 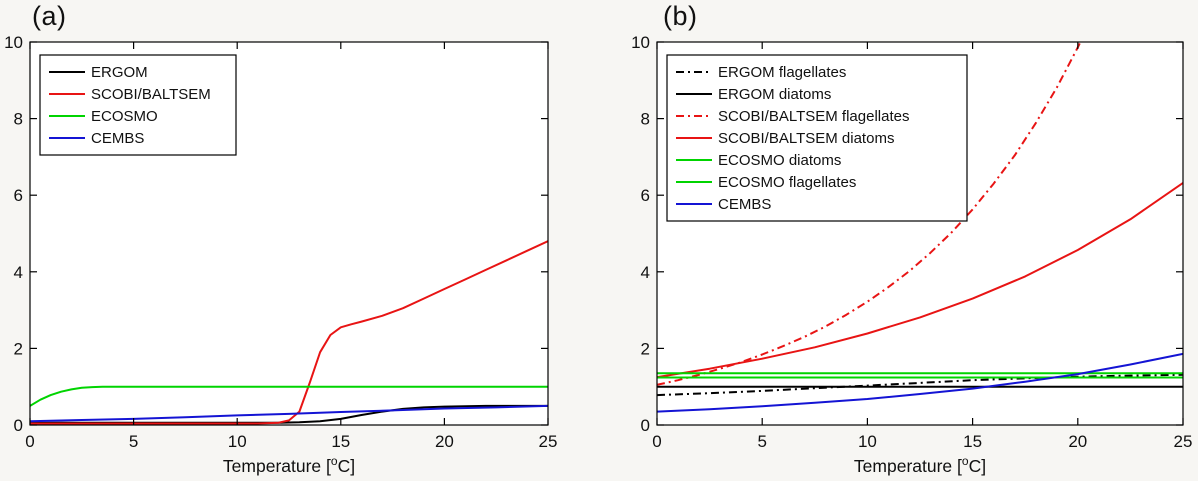 I want to click on legend-box, so click(x=817, y=138).